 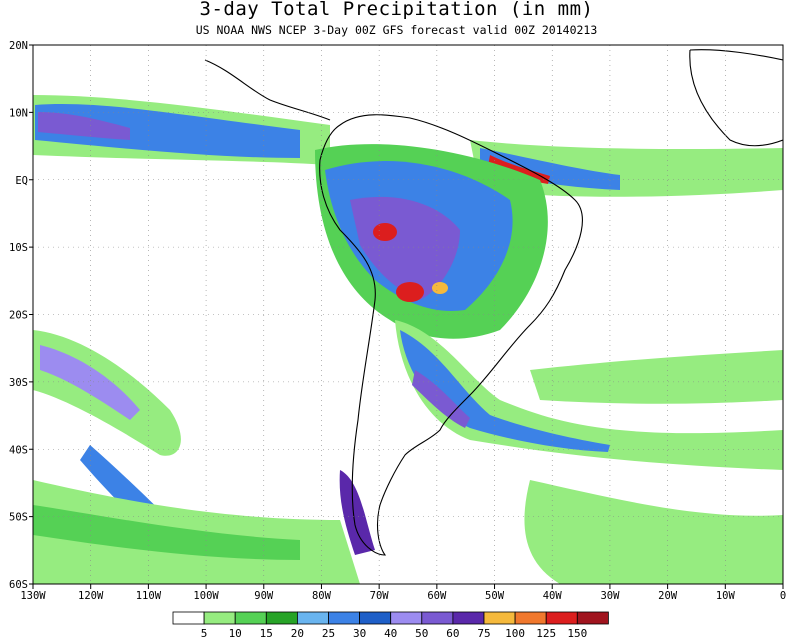 What do you see at coordinates (390, 625) in the screenshot?
I see `precip-legend: 5 10 15 20 25 30 40 50 60 75 100 125 150` at bounding box center [390, 625].